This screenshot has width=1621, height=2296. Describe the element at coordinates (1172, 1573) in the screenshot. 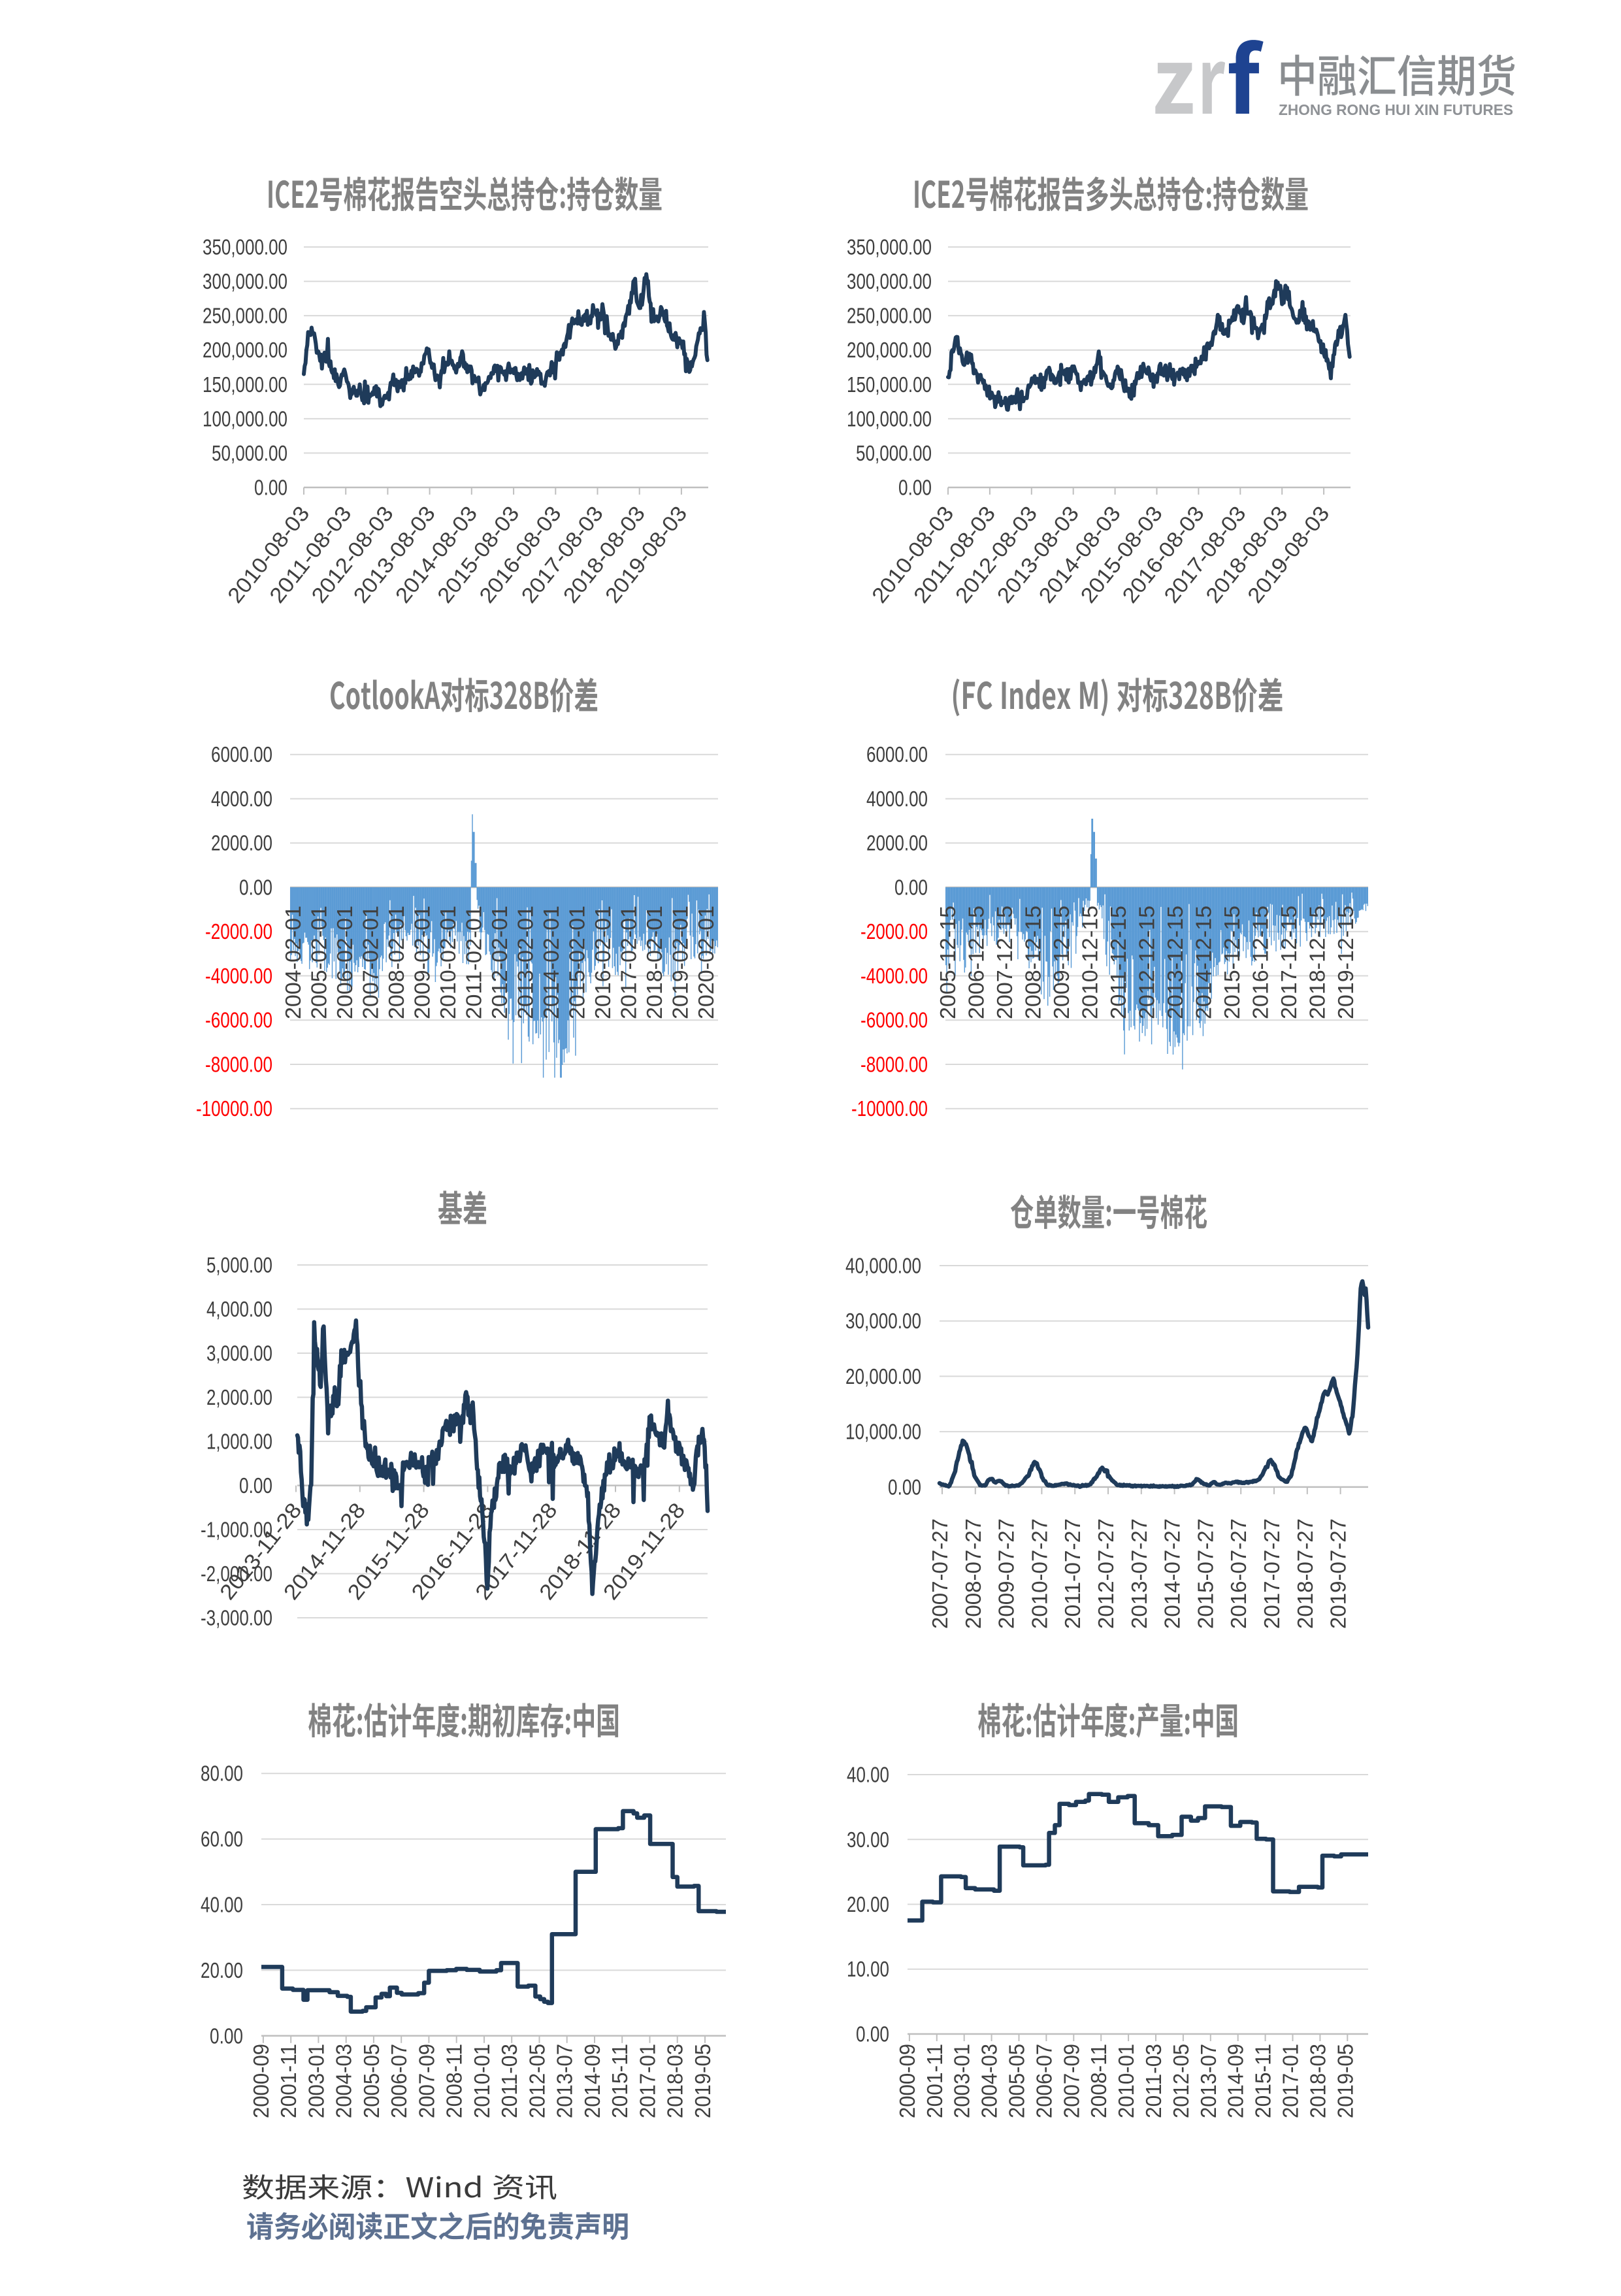

I see `svg-text: 2014-07-27` at that location.